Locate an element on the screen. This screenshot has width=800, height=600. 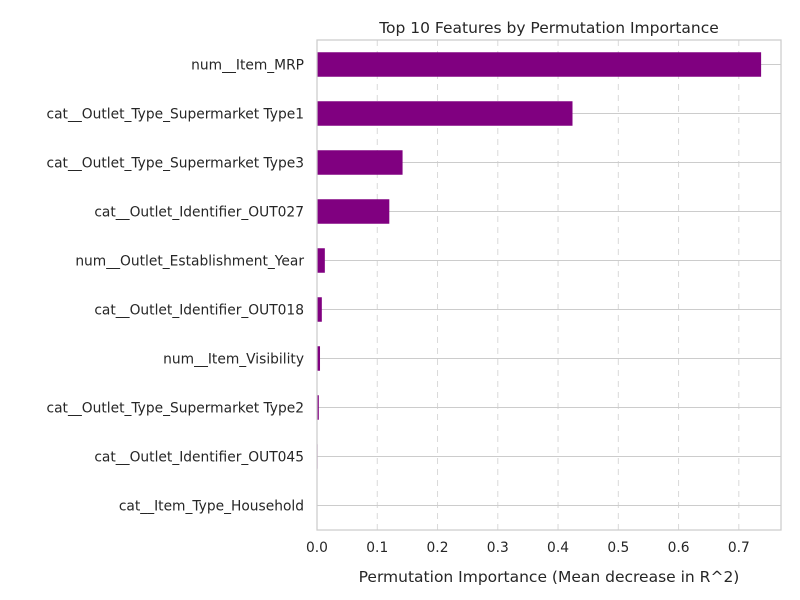
y-tick-label: cat__Item_Type_Household is located at coordinates (211, 507).